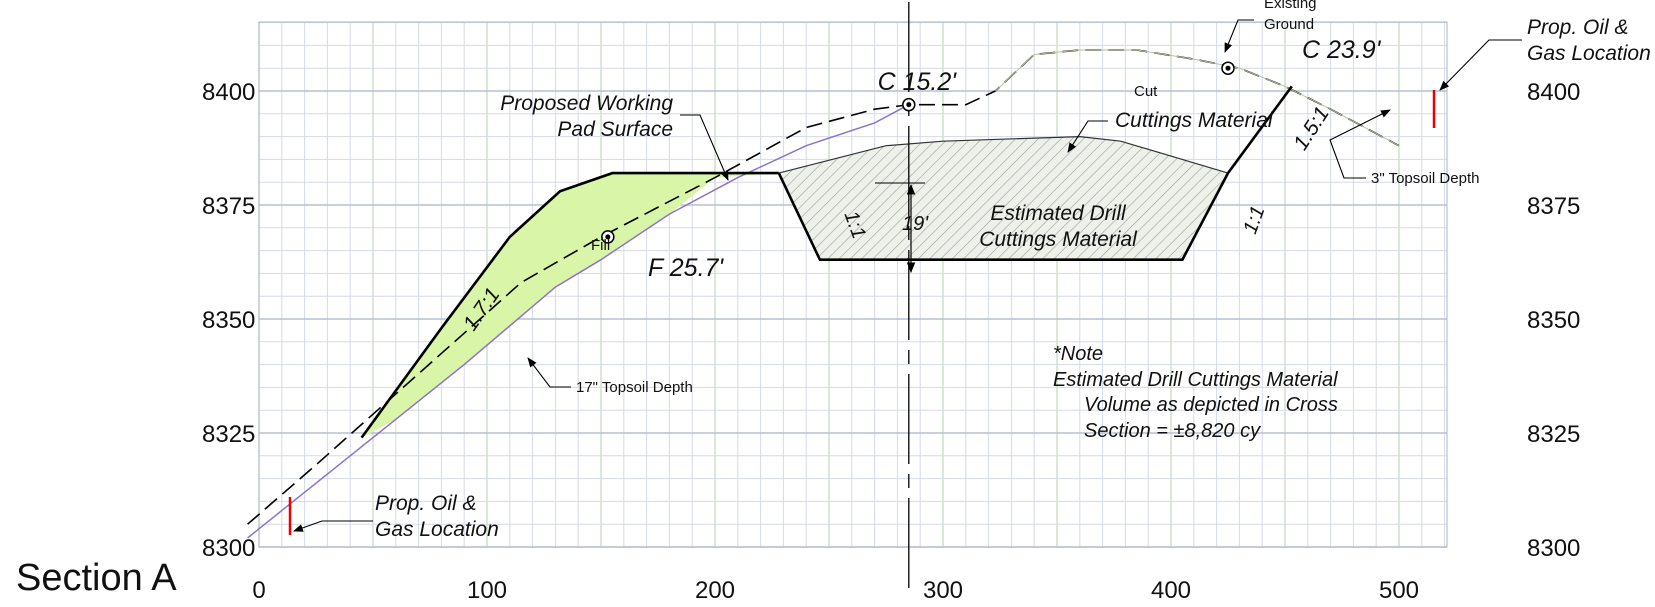 The height and width of the screenshot is (607, 1655). What do you see at coordinates (1553, 206) in the screenshot?
I see `y-tick-label-right: 8375` at bounding box center [1553, 206].